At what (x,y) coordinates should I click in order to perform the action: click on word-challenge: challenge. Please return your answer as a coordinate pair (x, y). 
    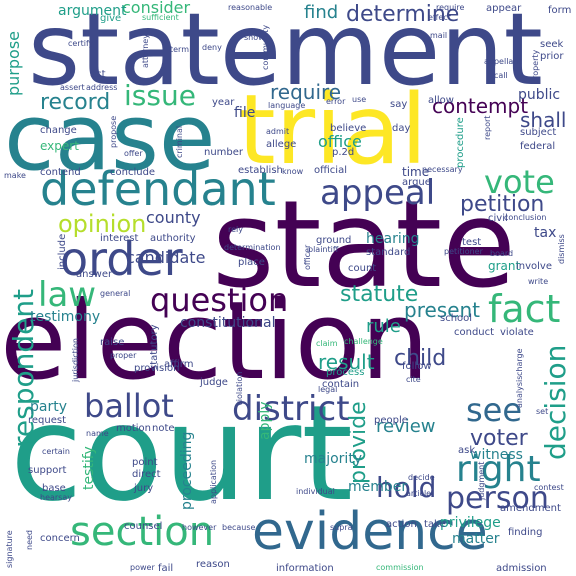
    Looking at the image, I should click on (363, 341).